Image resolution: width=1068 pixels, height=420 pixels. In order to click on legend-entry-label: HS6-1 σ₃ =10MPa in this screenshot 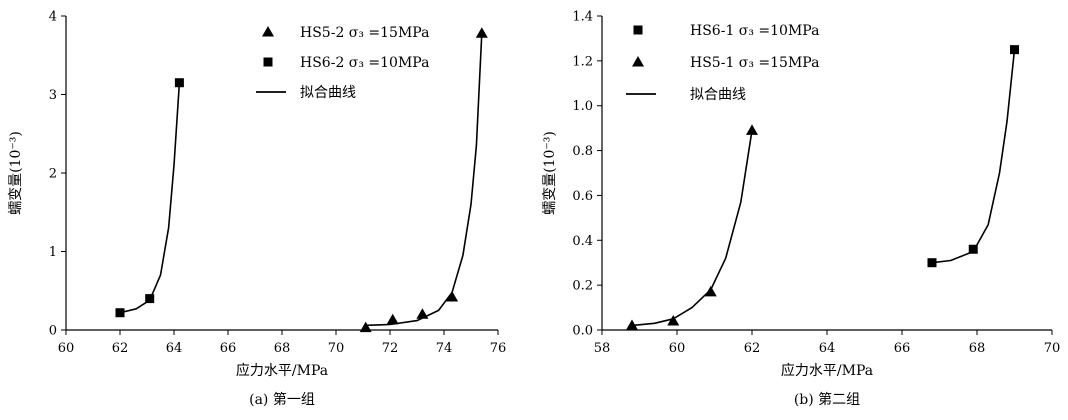, I will do `click(754, 31)`.